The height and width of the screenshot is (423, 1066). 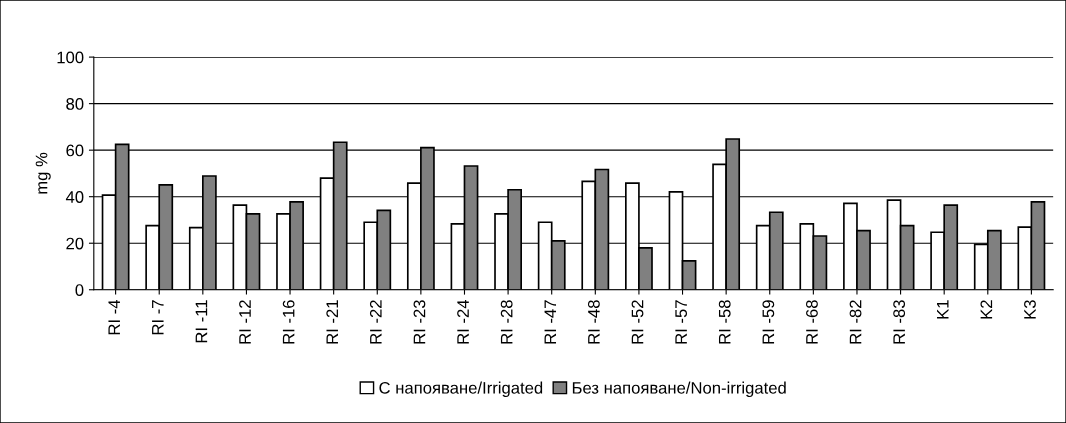 I want to click on x-tick-label: RI -68, so click(x=812, y=322).